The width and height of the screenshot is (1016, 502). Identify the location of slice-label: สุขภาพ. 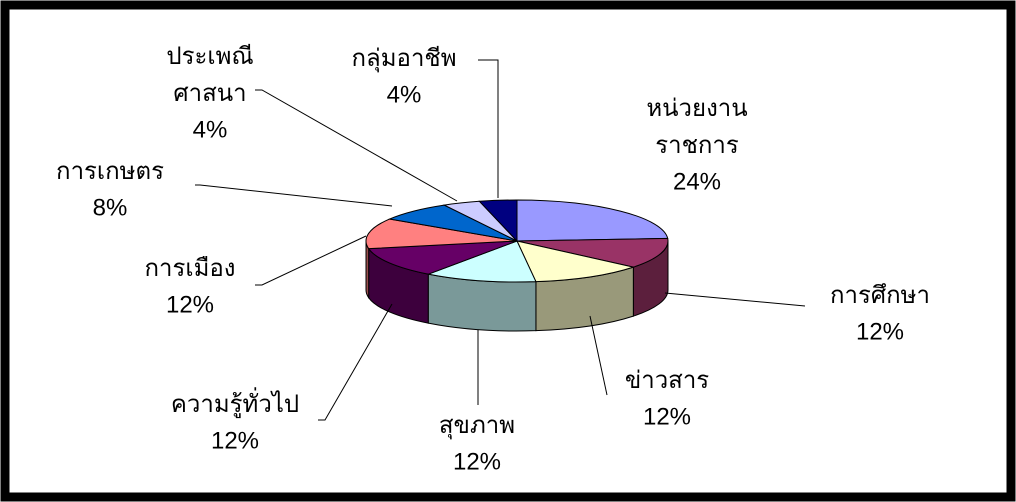
(477, 426).